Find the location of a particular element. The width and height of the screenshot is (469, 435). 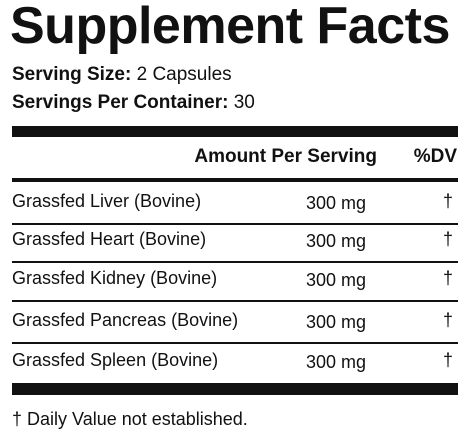

serving-size-value: 2 Capsules is located at coordinates (184, 74).